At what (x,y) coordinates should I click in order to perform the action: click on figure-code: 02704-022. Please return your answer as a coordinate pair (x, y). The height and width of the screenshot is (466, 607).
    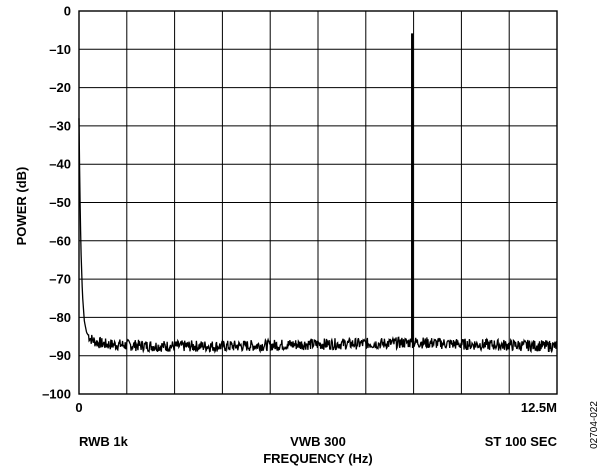
    Looking at the image, I should click on (594, 425).